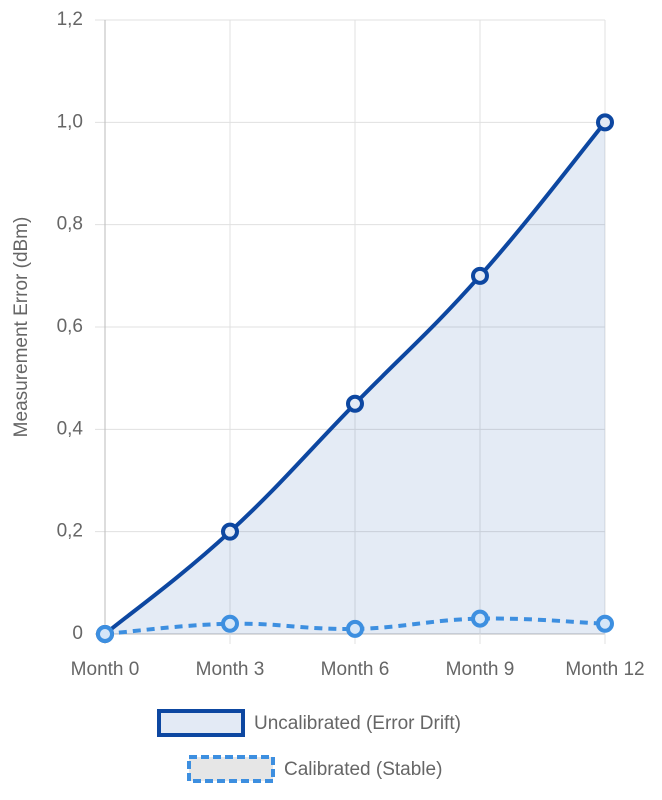 The width and height of the screenshot is (662, 800). What do you see at coordinates (70, 428) in the screenshot?
I see `y-tick-label: 0,4` at bounding box center [70, 428].